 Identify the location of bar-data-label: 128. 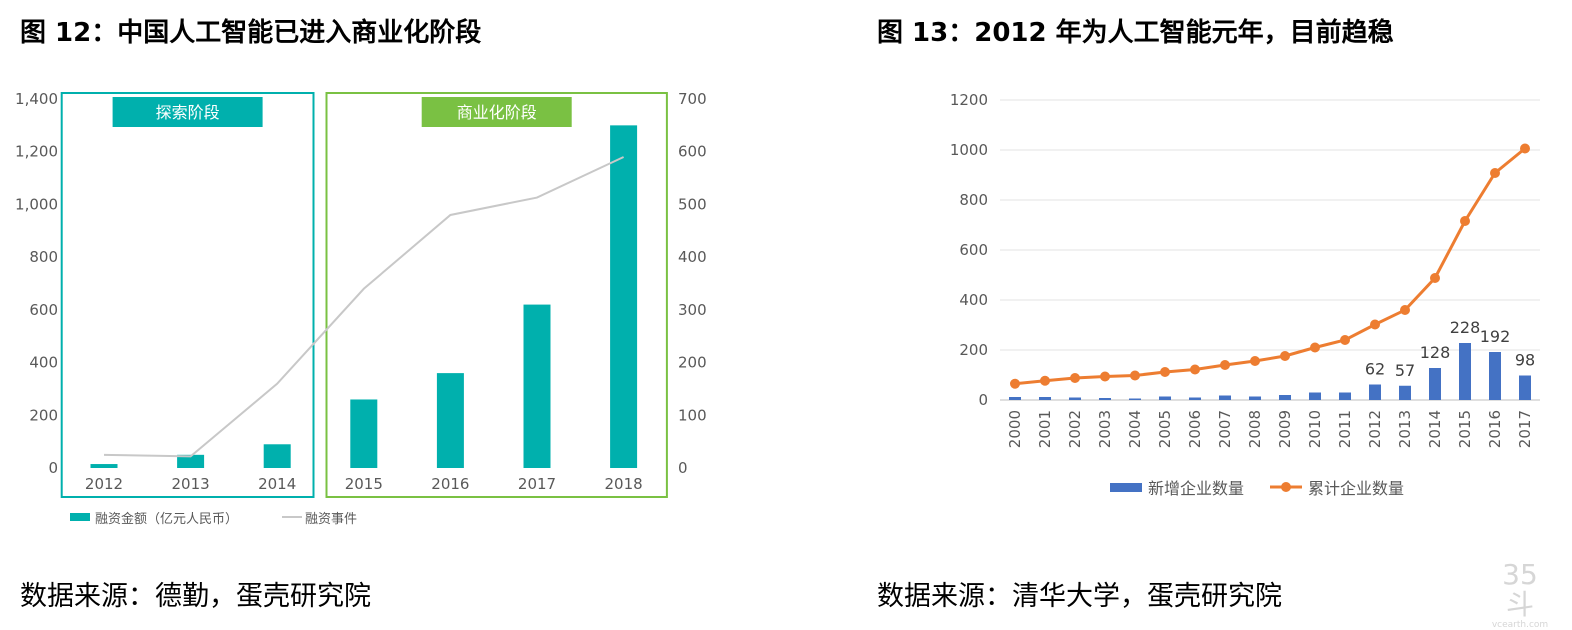
(1435, 352).